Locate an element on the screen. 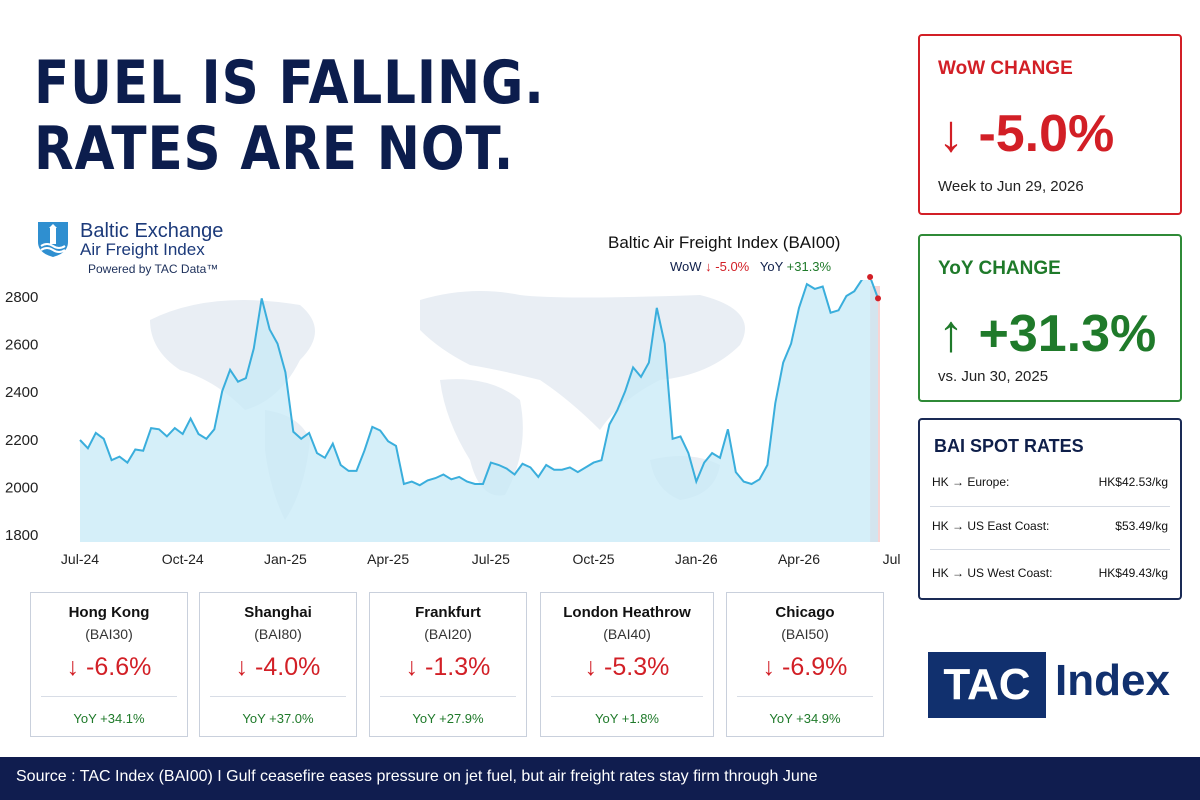  x-tick-label: Oct-24 is located at coordinates (183, 559).